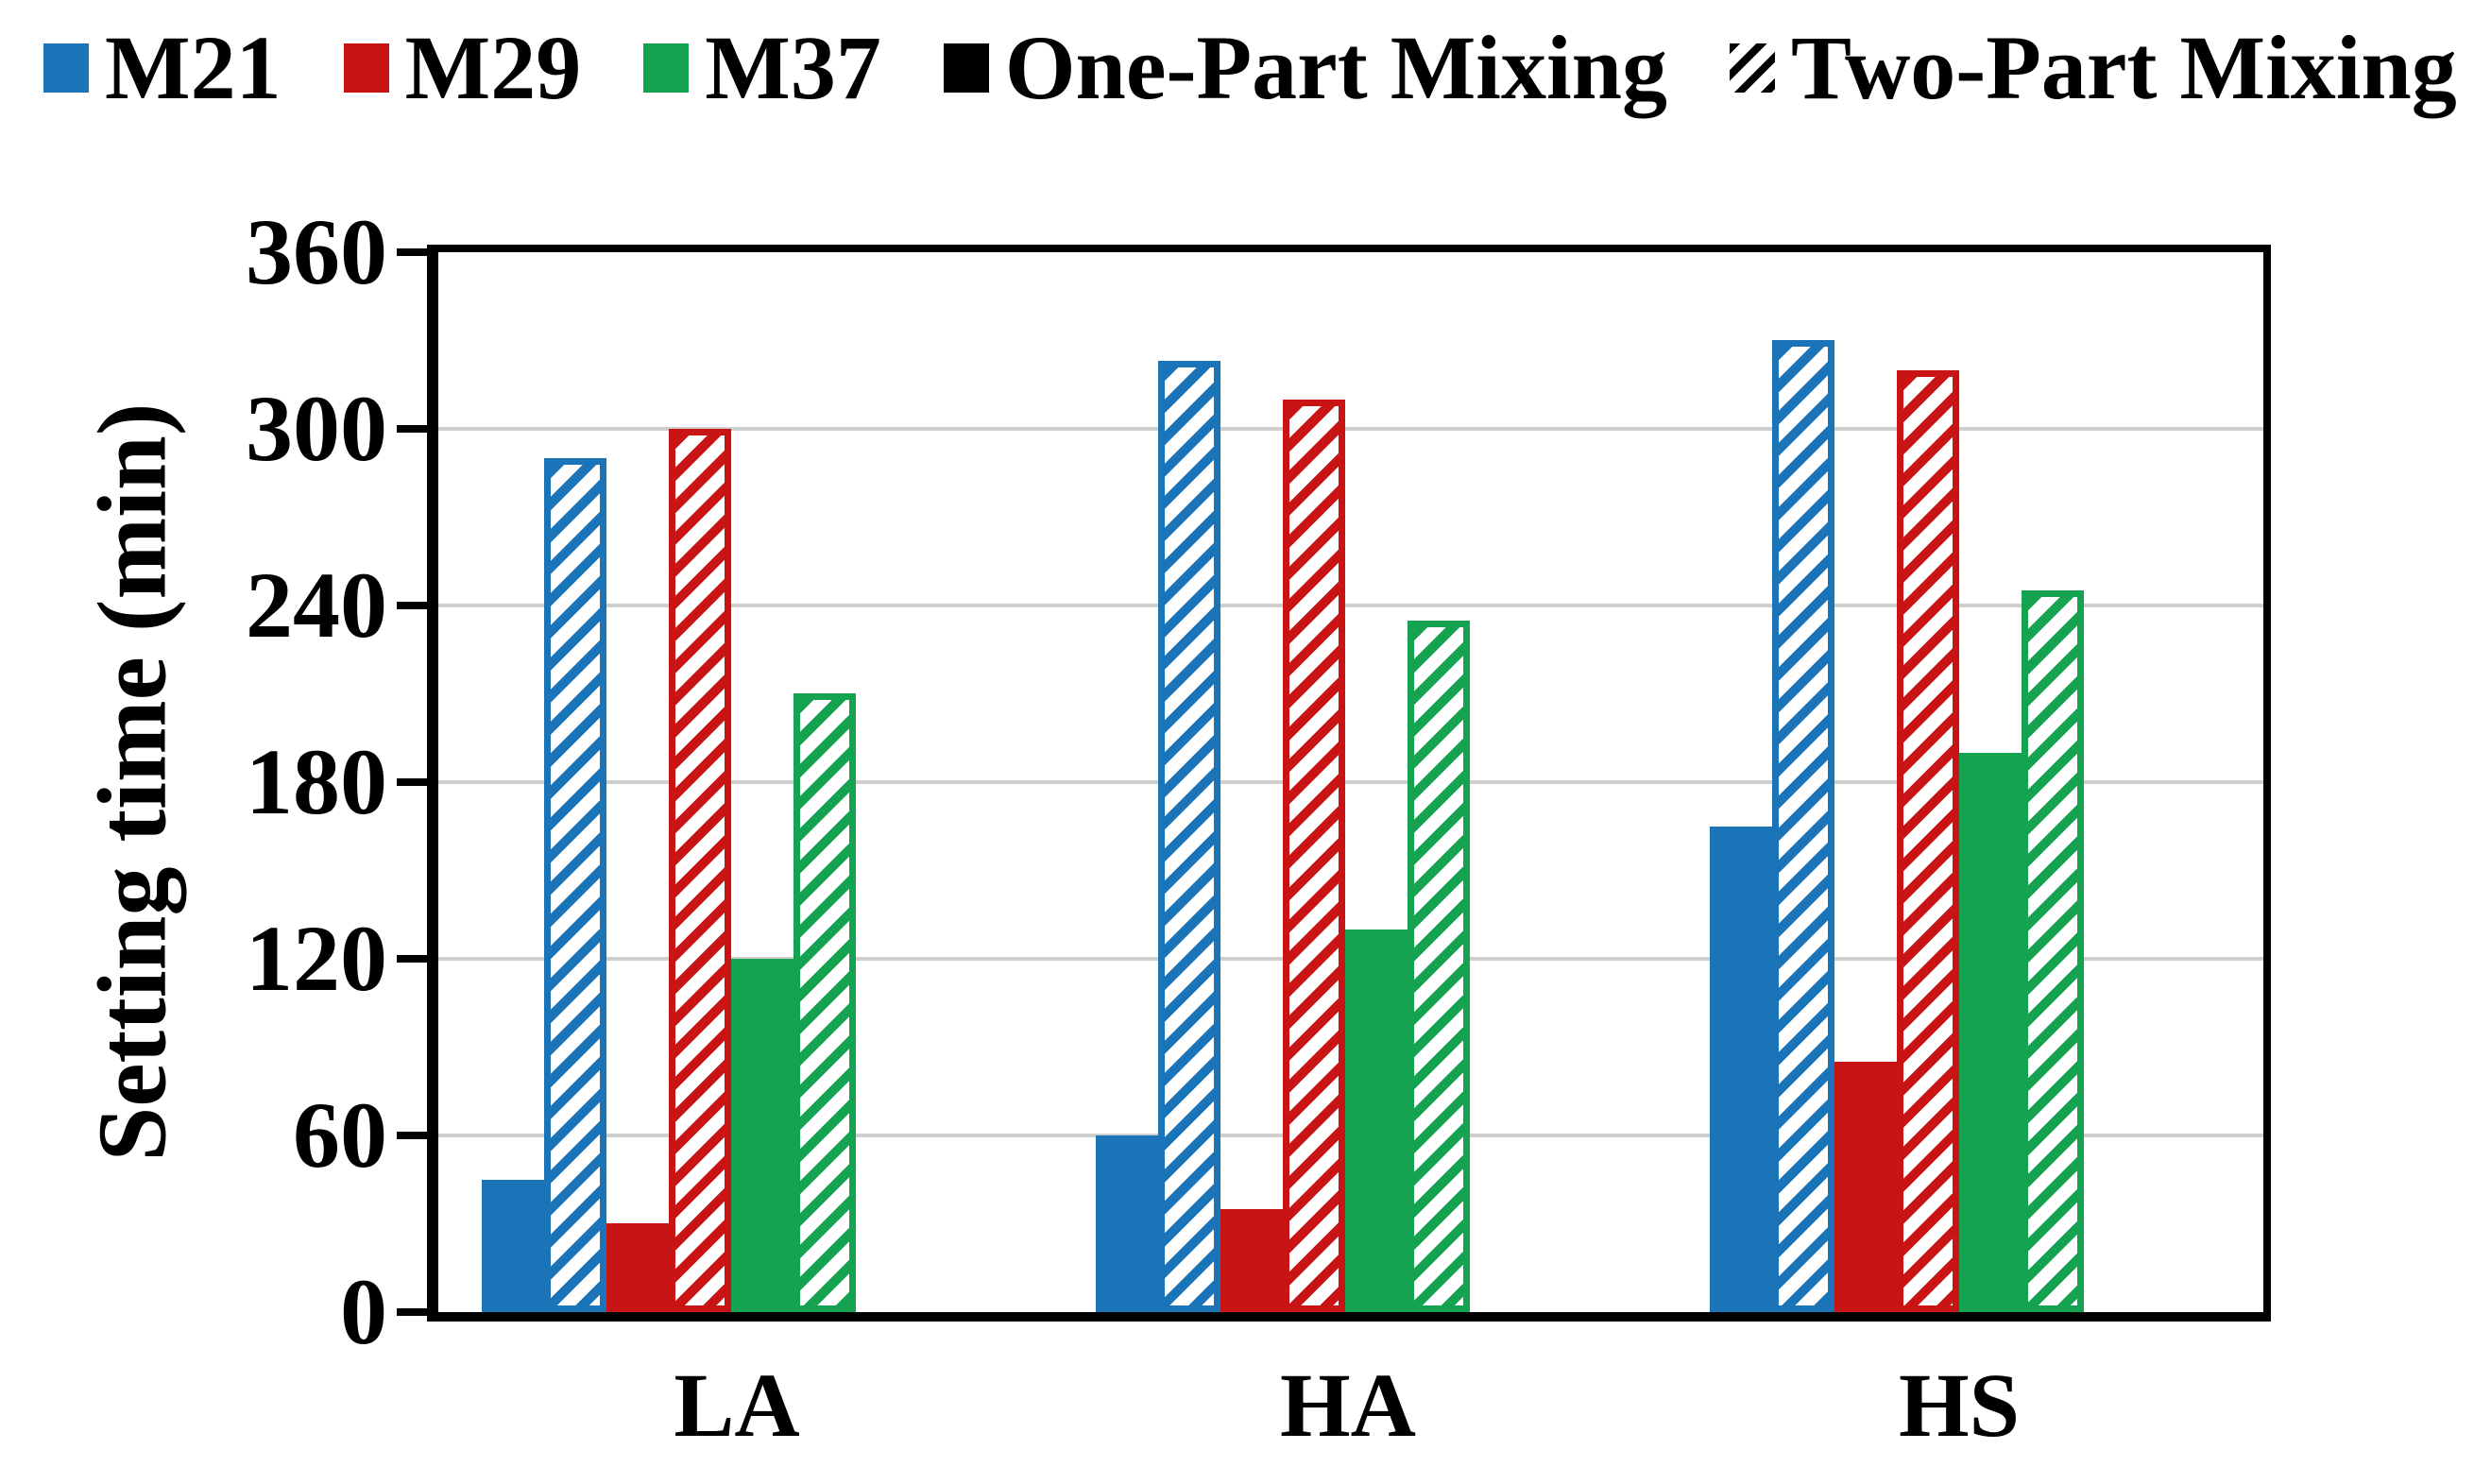 The height and width of the screenshot is (1484, 2474). What do you see at coordinates (966, 68) in the screenshot?
I see `one-part-mixing-swatch` at bounding box center [966, 68].